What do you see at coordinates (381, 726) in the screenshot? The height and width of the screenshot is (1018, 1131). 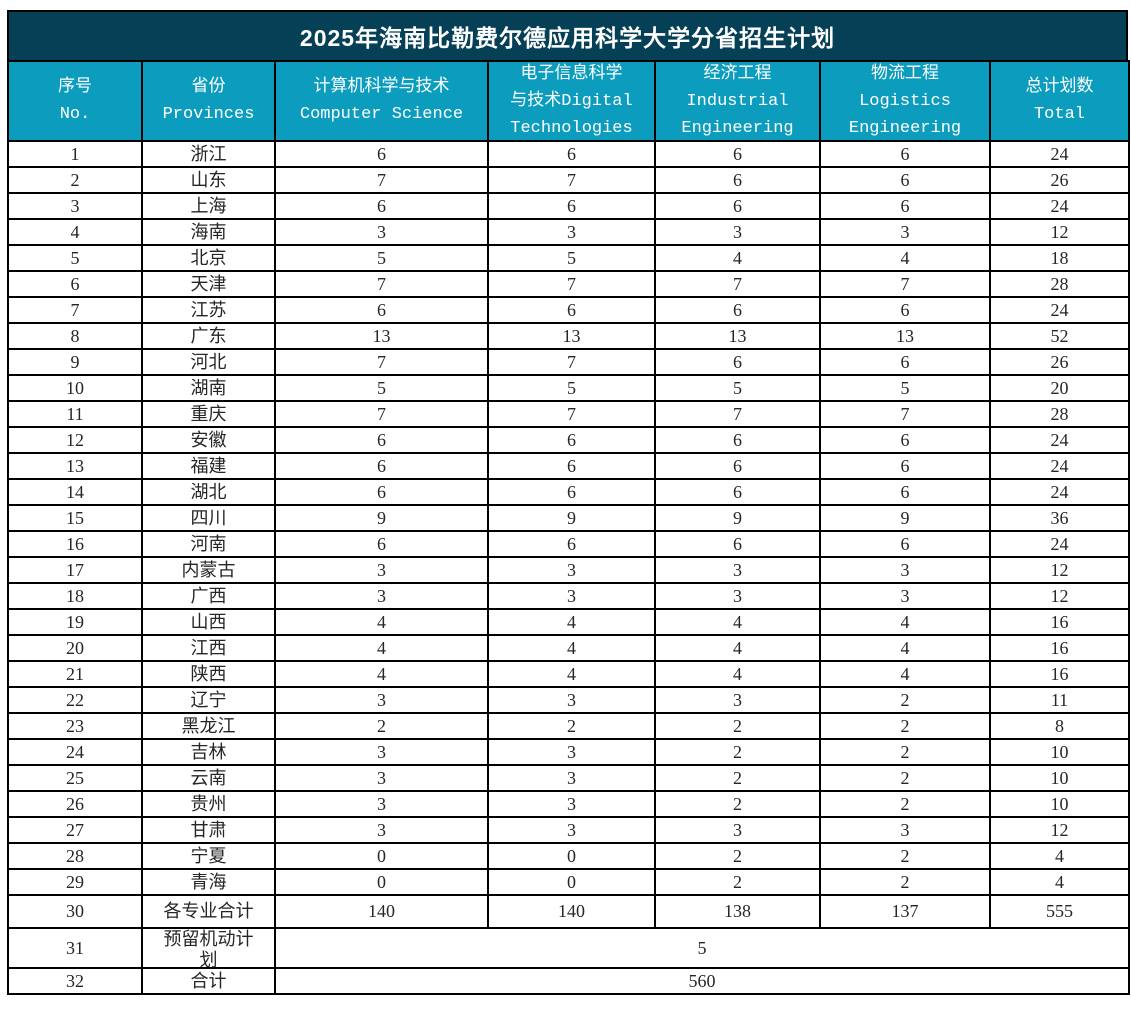 I see `cell-computer-science: 2` at bounding box center [381, 726].